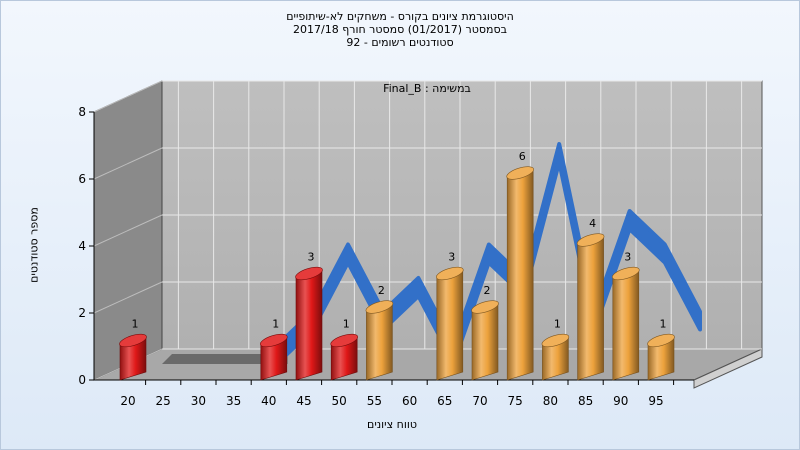 Image resolution: width=800 pixels, height=450 pixels. I want to click on x-tick-label: 40, so click(268, 401).